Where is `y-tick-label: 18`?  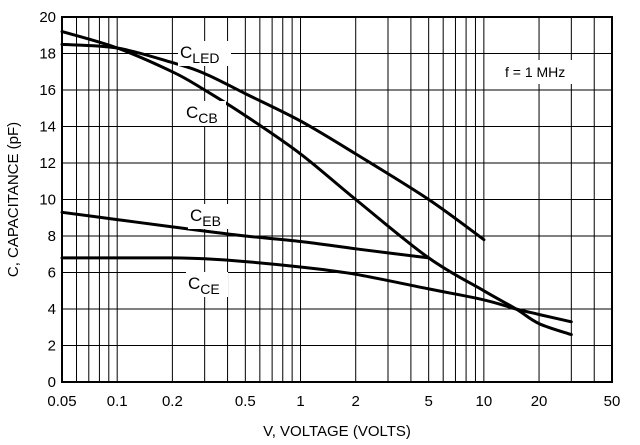 y-tick-label: 18 is located at coordinates (47, 54).